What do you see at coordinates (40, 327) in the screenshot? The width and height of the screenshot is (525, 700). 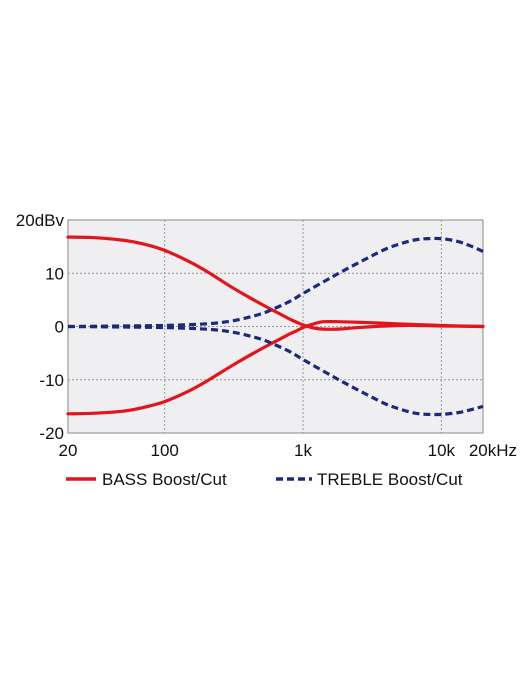 I see `y-tick-labels: 20dBv 10 0 -10 -20` at bounding box center [40, 327].